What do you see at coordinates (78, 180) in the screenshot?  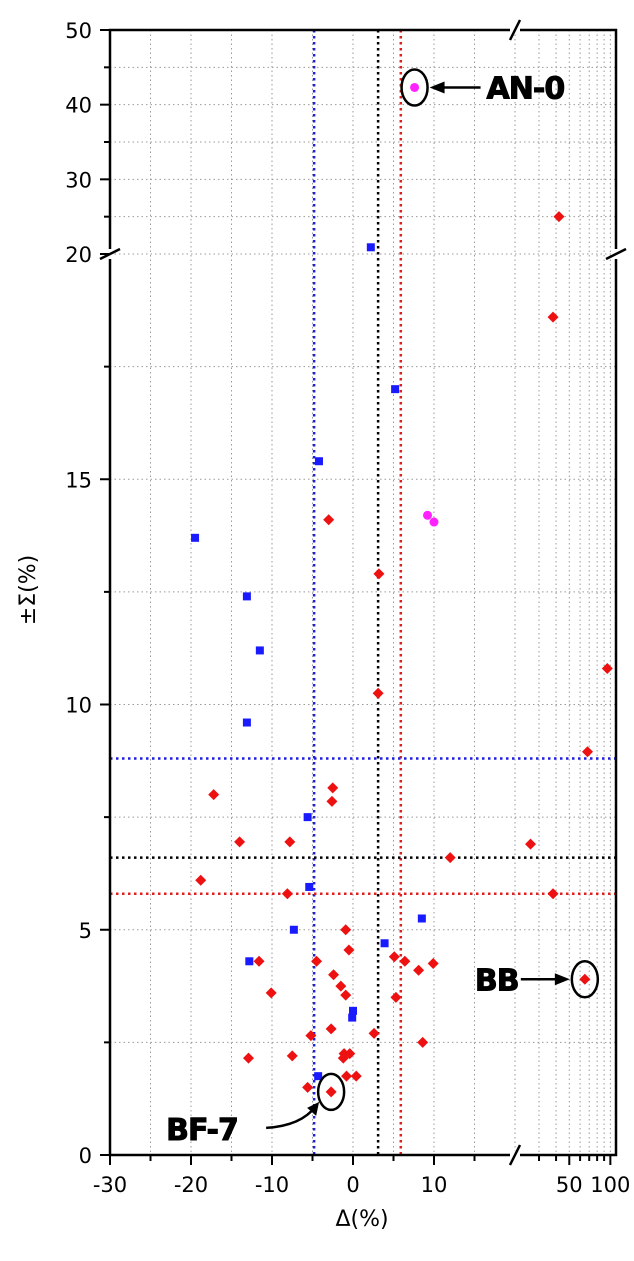 I see `y-tick-label: 30` at bounding box center [78, 180].